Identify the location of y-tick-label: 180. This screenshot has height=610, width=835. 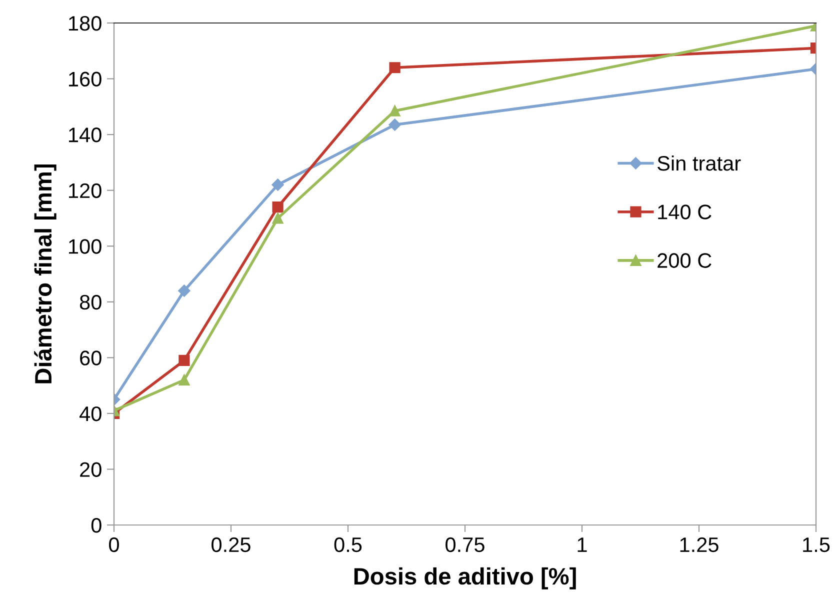
(85, 23).